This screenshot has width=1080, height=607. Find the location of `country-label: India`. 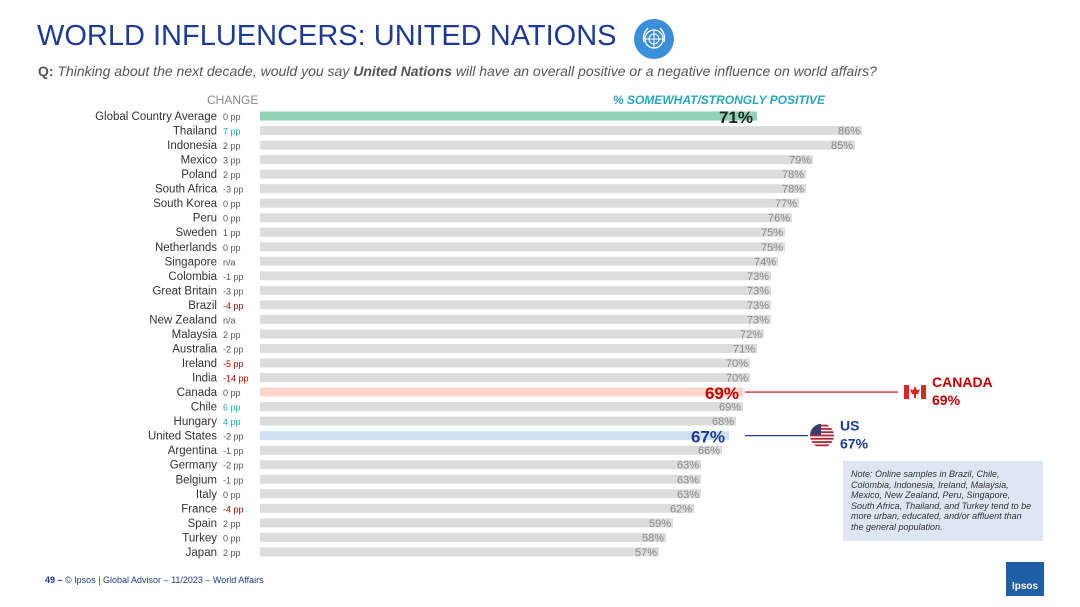

country-label: India is located at coordinates (205, 379).